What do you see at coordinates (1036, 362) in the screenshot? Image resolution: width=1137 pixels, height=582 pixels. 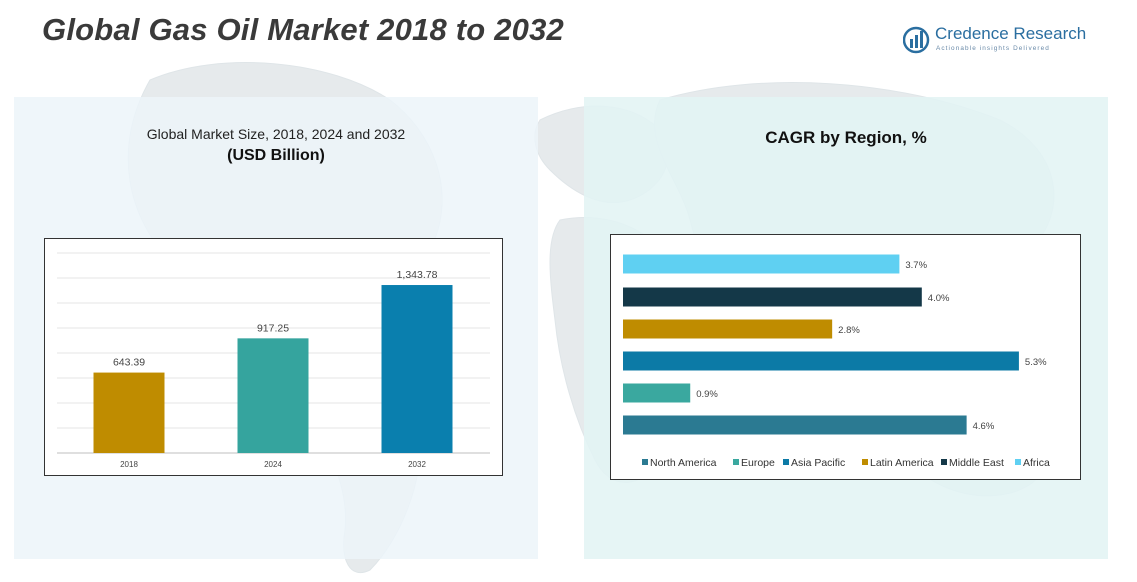 I see `data-label-asia-pacific: 5.3%` at bounding box center [1036, 362].